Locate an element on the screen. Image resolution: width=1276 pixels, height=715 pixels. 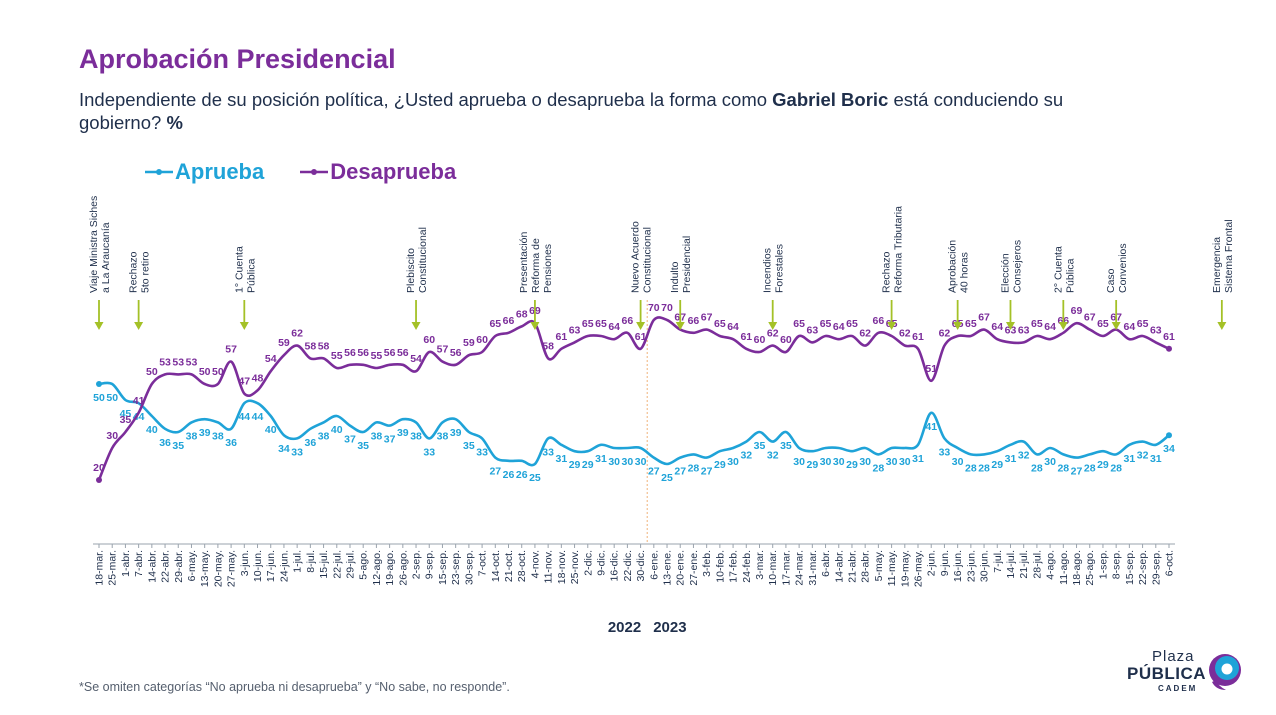
data-label-aprueba: 45 is located at coordinates (126, 414).